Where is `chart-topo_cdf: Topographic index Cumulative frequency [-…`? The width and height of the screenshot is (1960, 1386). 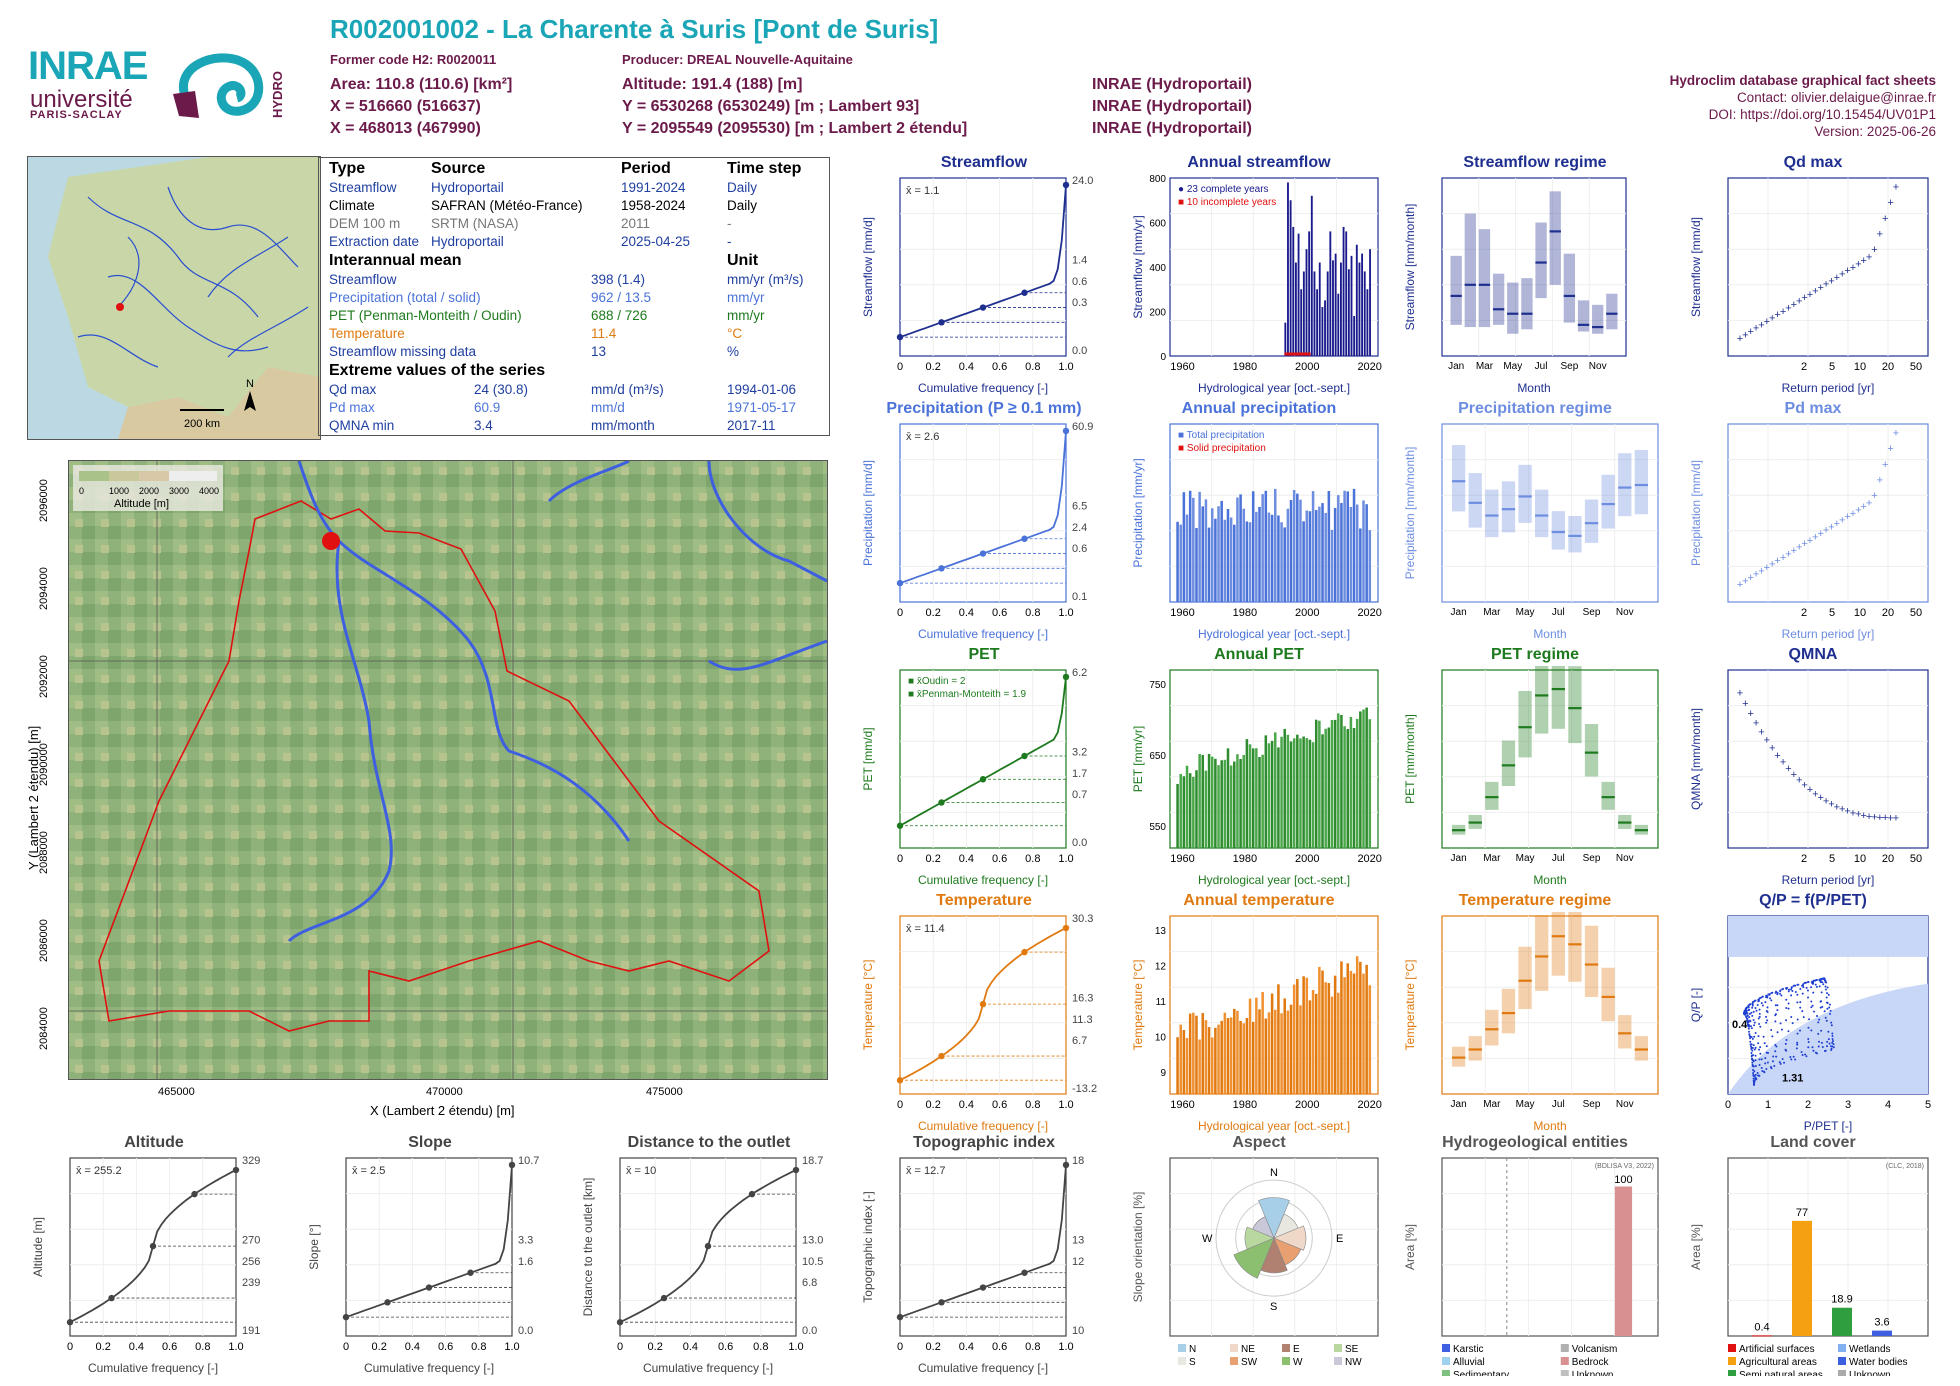
chart-topo_cdf: Topographic index Cumulative frequency [-… is located at coordinates (984, 1255).